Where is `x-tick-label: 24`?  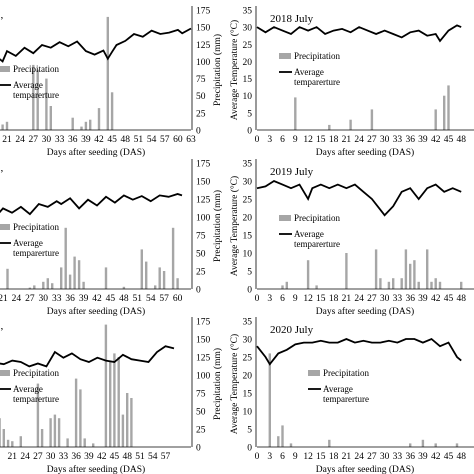
x-tick-label: 24 is located at coordinates (17, 299).